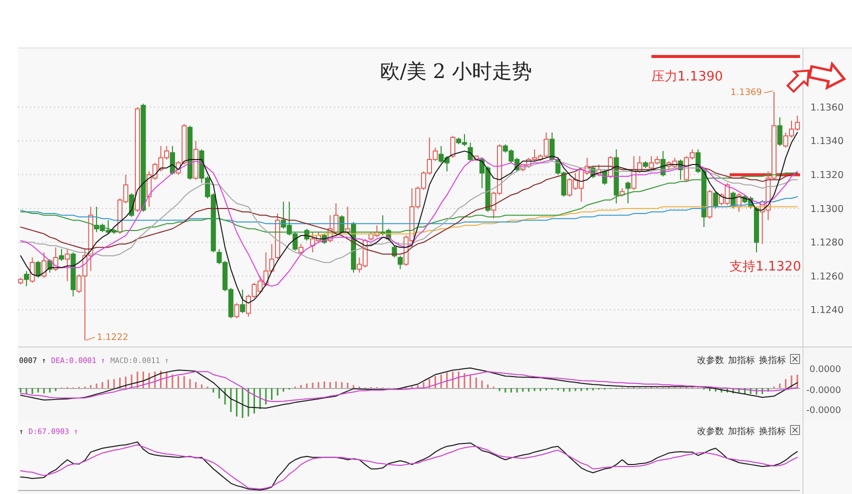  I want to click on y-tick-label: 1.1260, so click(827, 276).